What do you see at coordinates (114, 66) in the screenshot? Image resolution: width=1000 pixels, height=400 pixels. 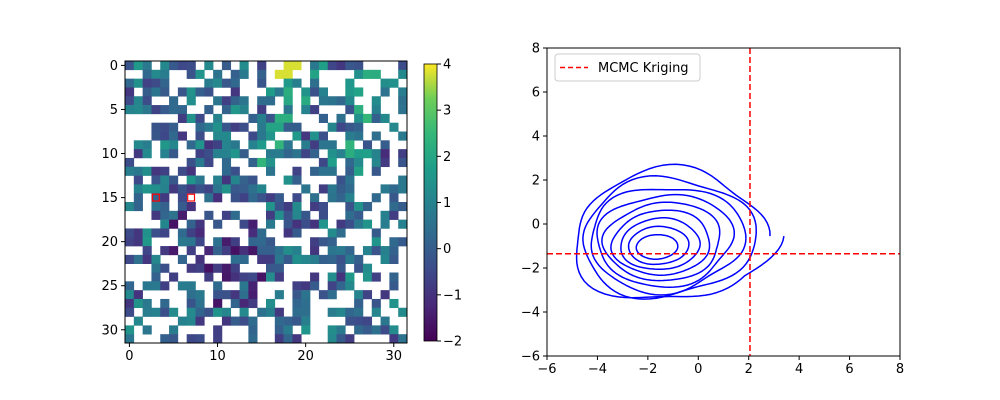 I see `heatmap-y-tick-label: 0` at bounding box center [114, 66].